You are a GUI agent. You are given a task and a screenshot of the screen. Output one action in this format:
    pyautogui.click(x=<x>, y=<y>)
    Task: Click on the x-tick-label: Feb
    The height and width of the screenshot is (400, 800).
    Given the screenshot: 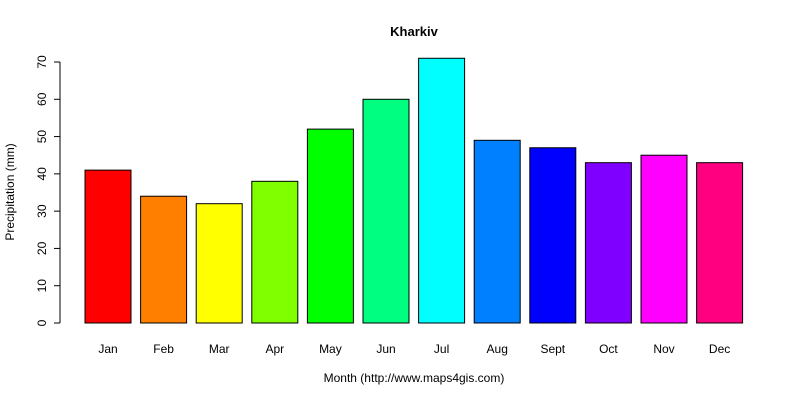 What is the action you would take?
    pyautogui.click(x=163, y=349)
    